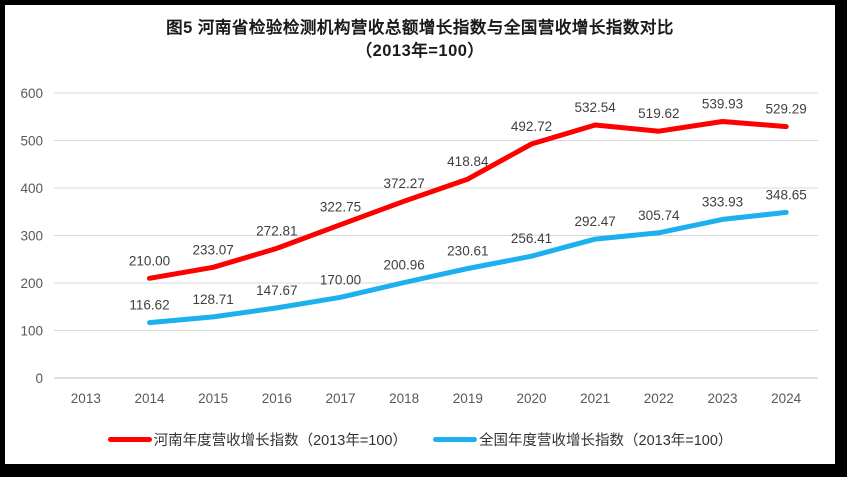  I want to click on x-tick-label-2022: 2022, so click(659, 398).